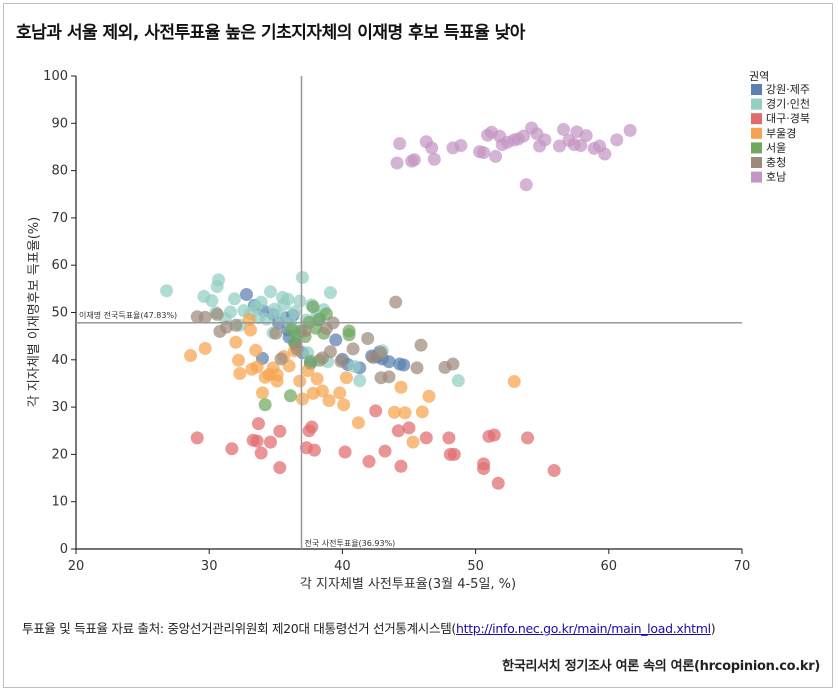 Image resolution: width=838 pixels, height=693 pixels. I want to click on x-tick-label: 30, so click(209, 566).